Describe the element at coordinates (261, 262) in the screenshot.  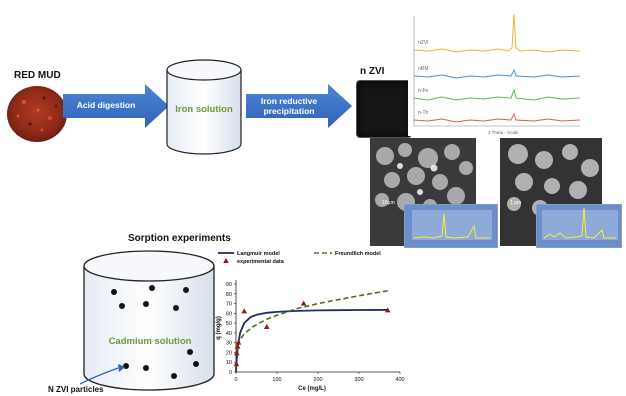
I see `legend-experimental-label: experimental data` at that location.